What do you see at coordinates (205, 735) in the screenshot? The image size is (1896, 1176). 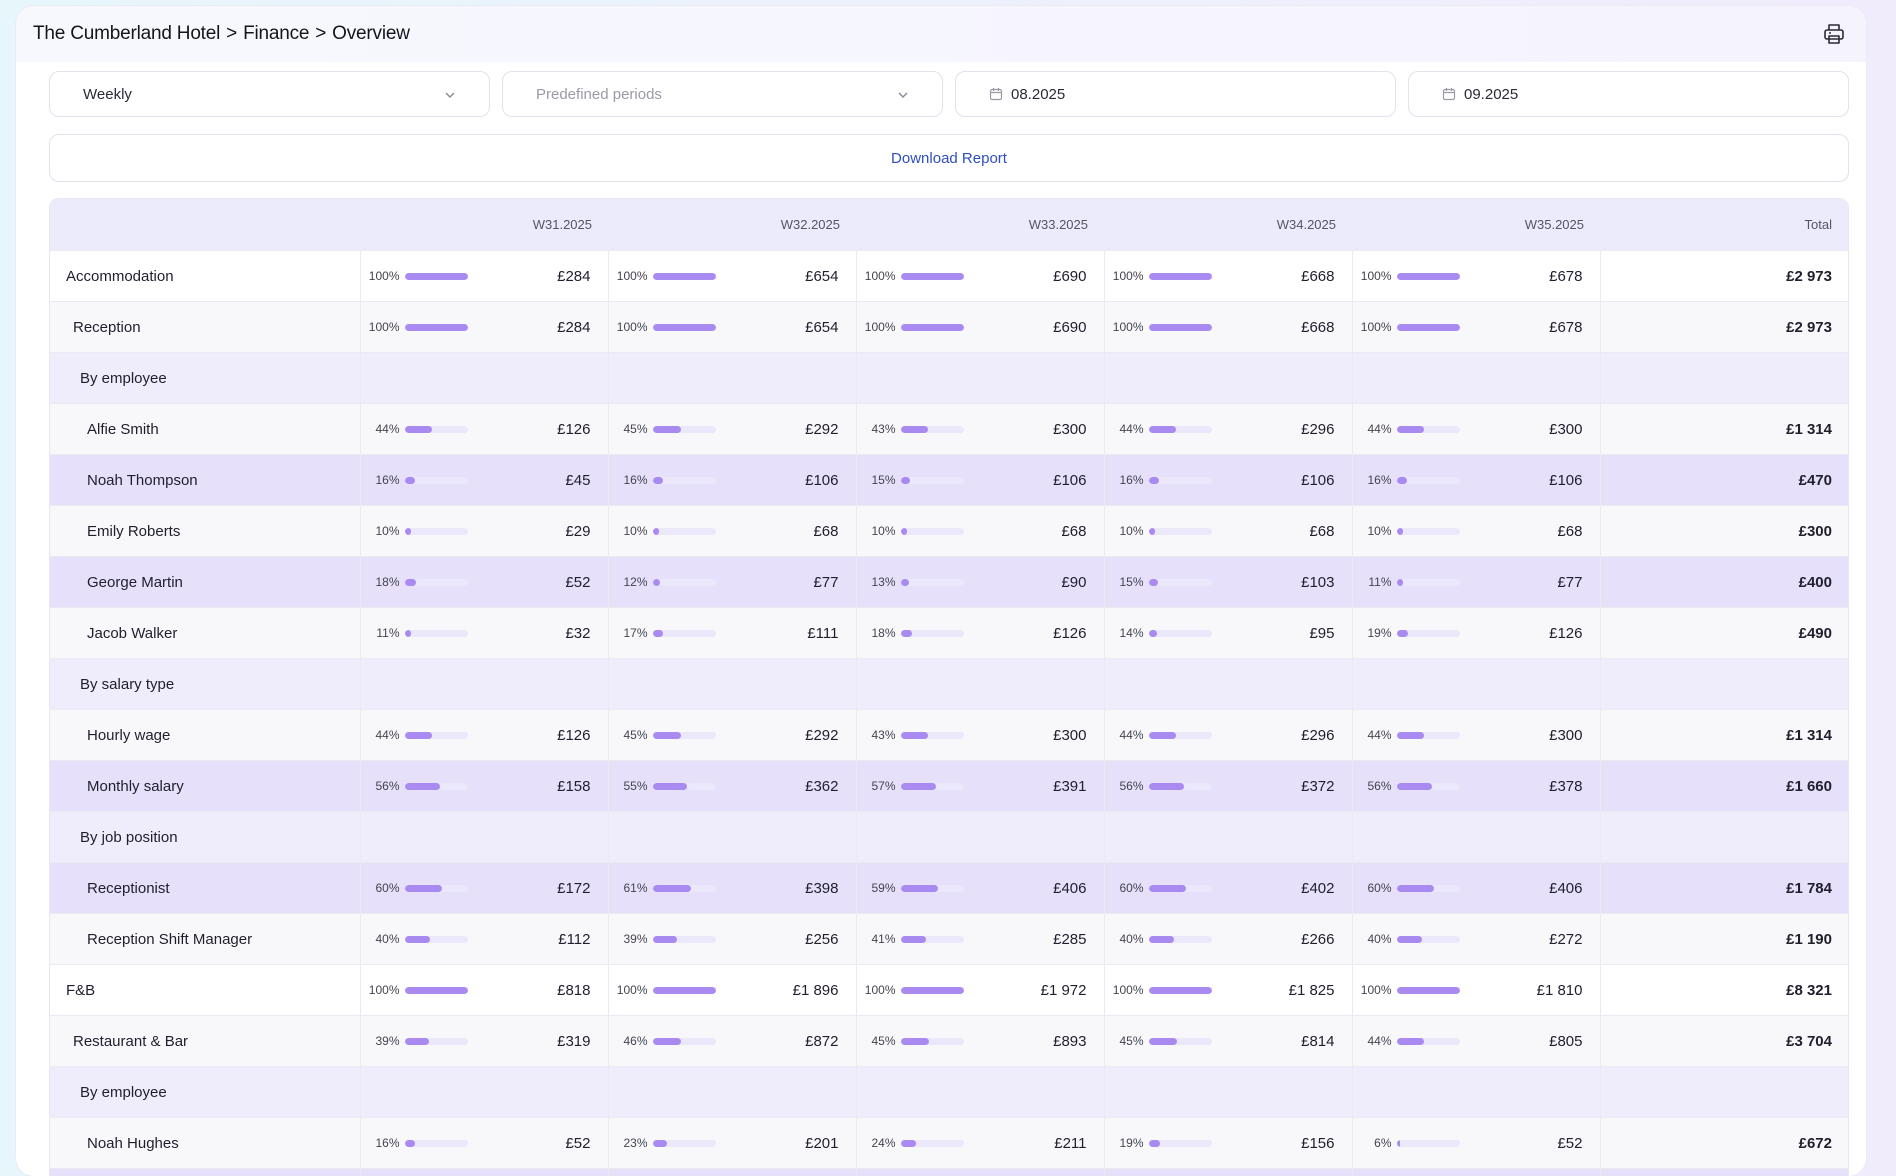 I see `row-label: Hourly wage` at bounding box center [205, 735].